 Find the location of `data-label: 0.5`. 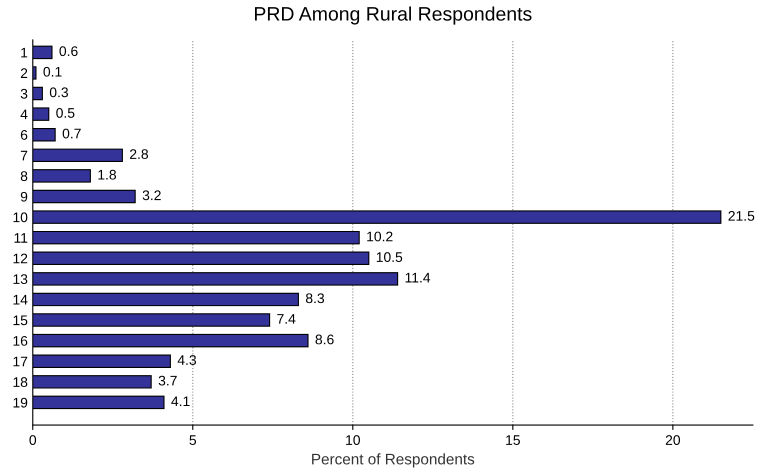

data-label: 0.5 is located at coordinates (65, 113).